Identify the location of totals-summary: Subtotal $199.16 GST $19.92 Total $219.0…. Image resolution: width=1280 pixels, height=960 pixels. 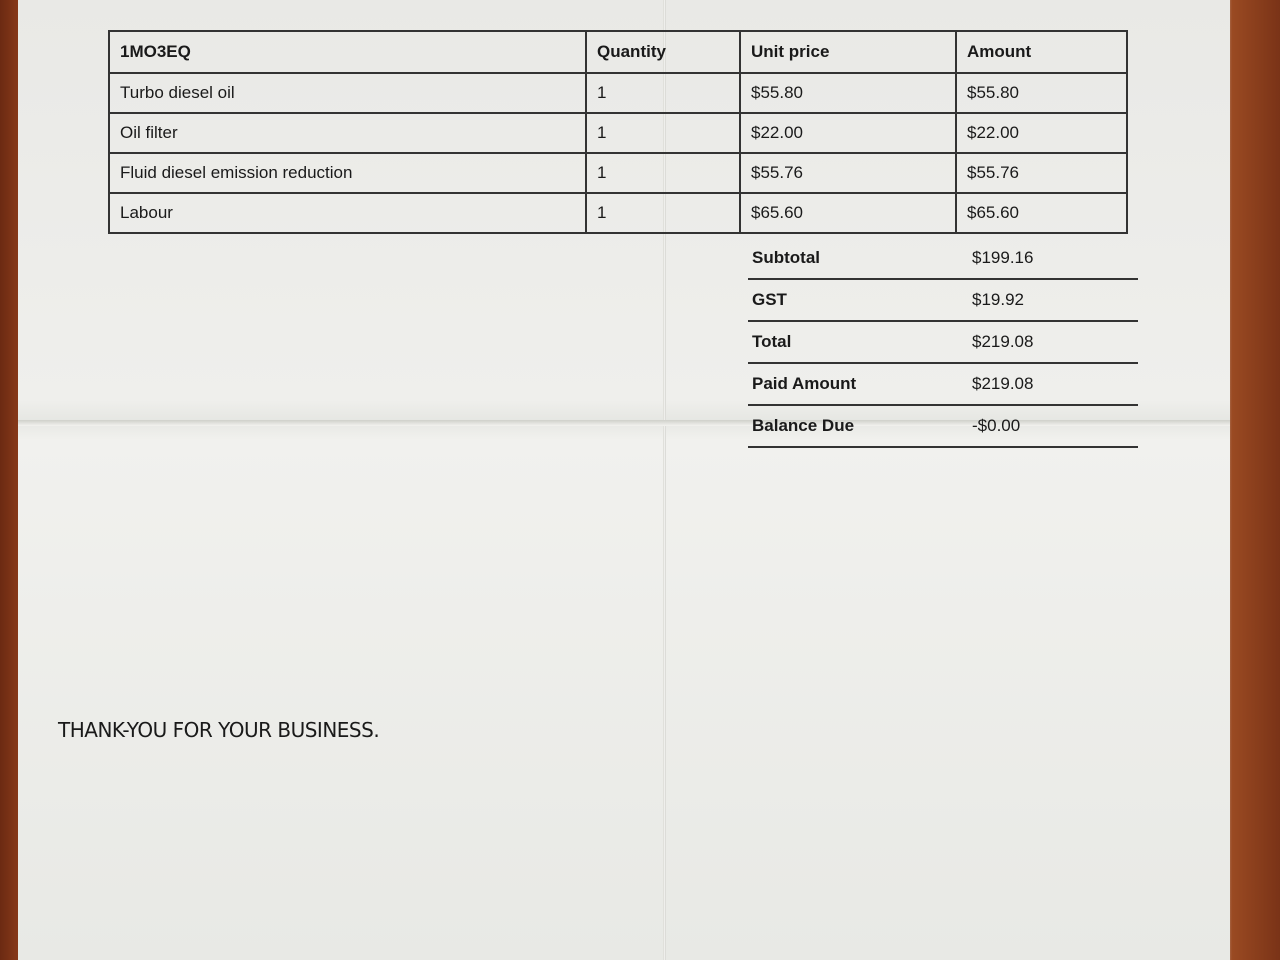
(943, 343).